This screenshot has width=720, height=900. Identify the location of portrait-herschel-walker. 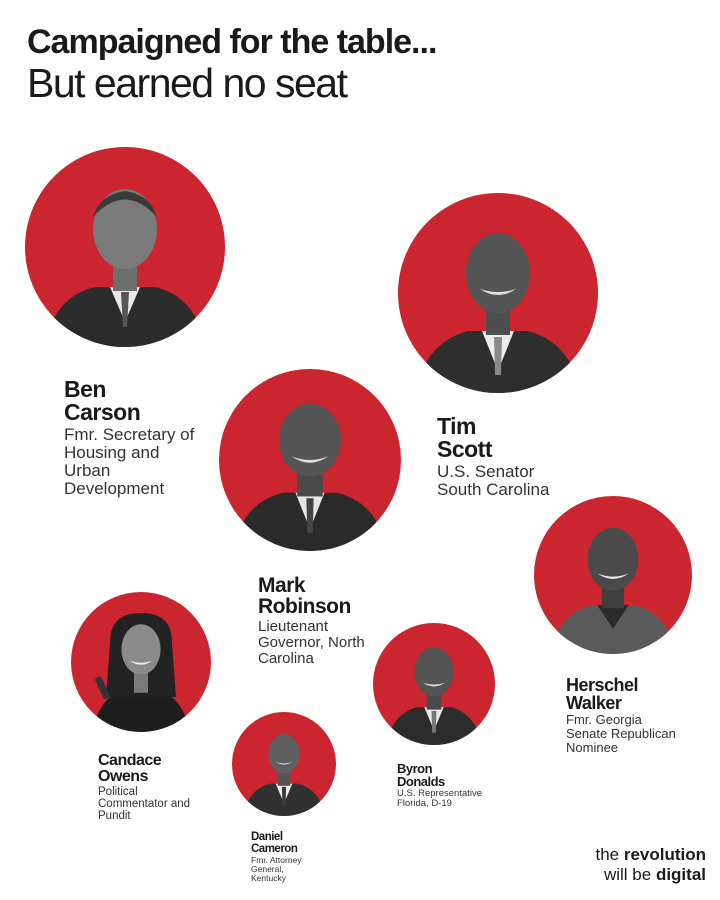
(613, 575).